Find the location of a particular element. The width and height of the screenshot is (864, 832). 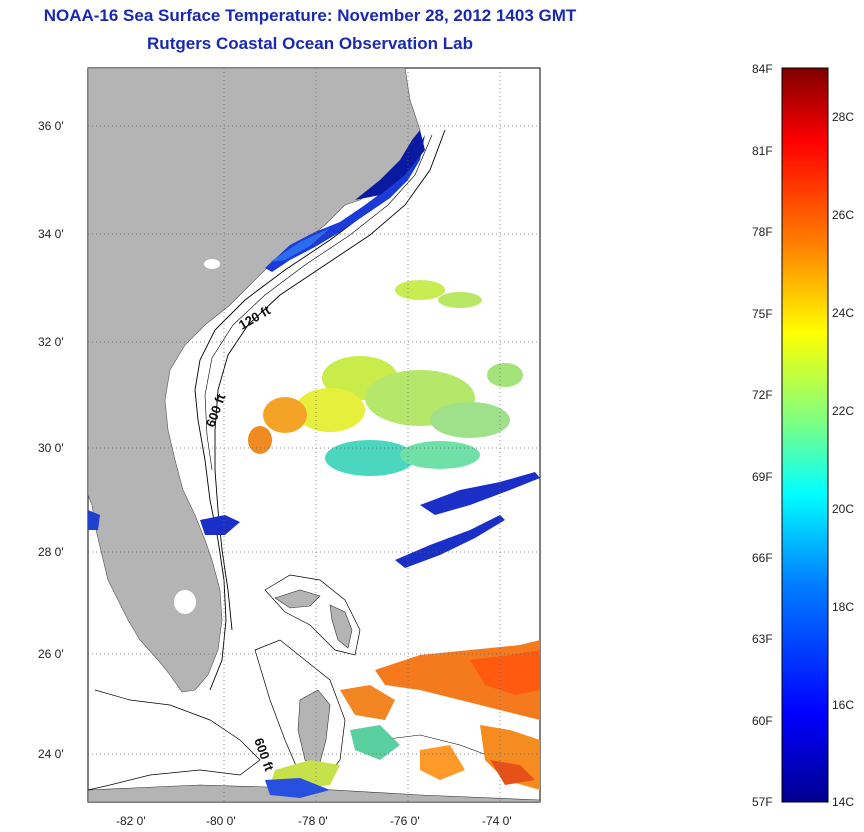

lat-label: 32 0' is located at coordinates (51, 342).